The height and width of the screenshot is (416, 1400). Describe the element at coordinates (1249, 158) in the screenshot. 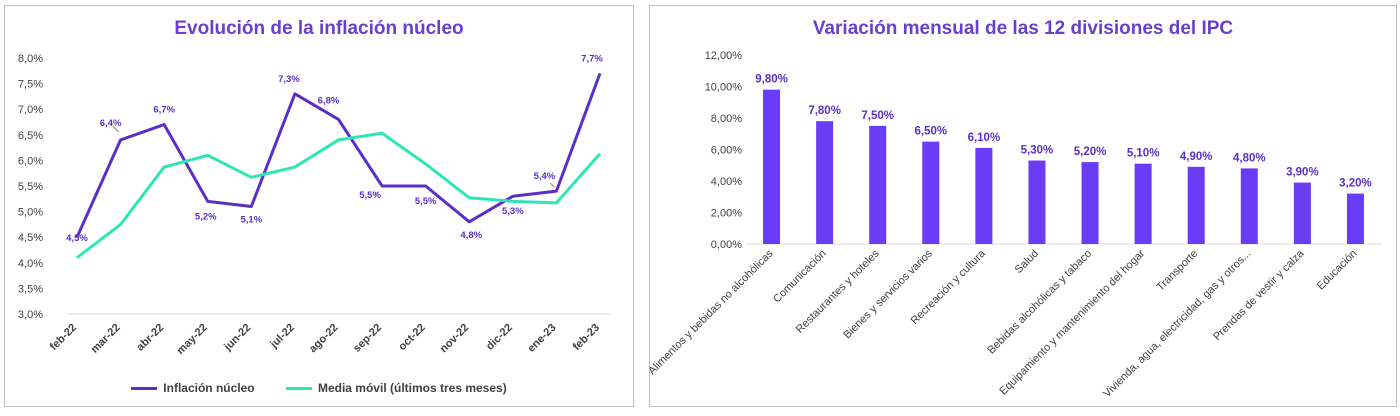

I see `bar-data-label: 4,80%` at that location.